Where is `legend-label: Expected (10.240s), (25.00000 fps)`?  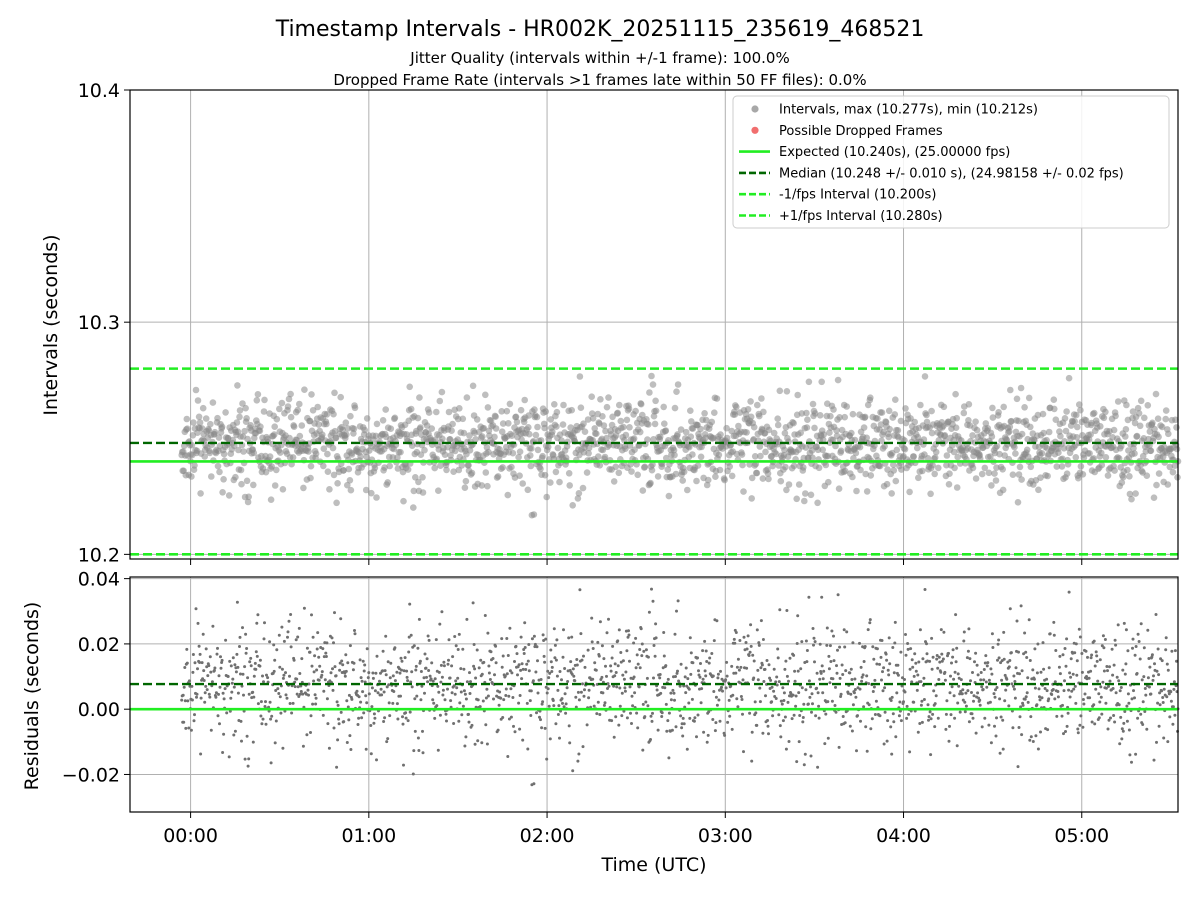
legend-label: Expected (10.240s), (25.00000 fps) is located at coordinates (894, 152).